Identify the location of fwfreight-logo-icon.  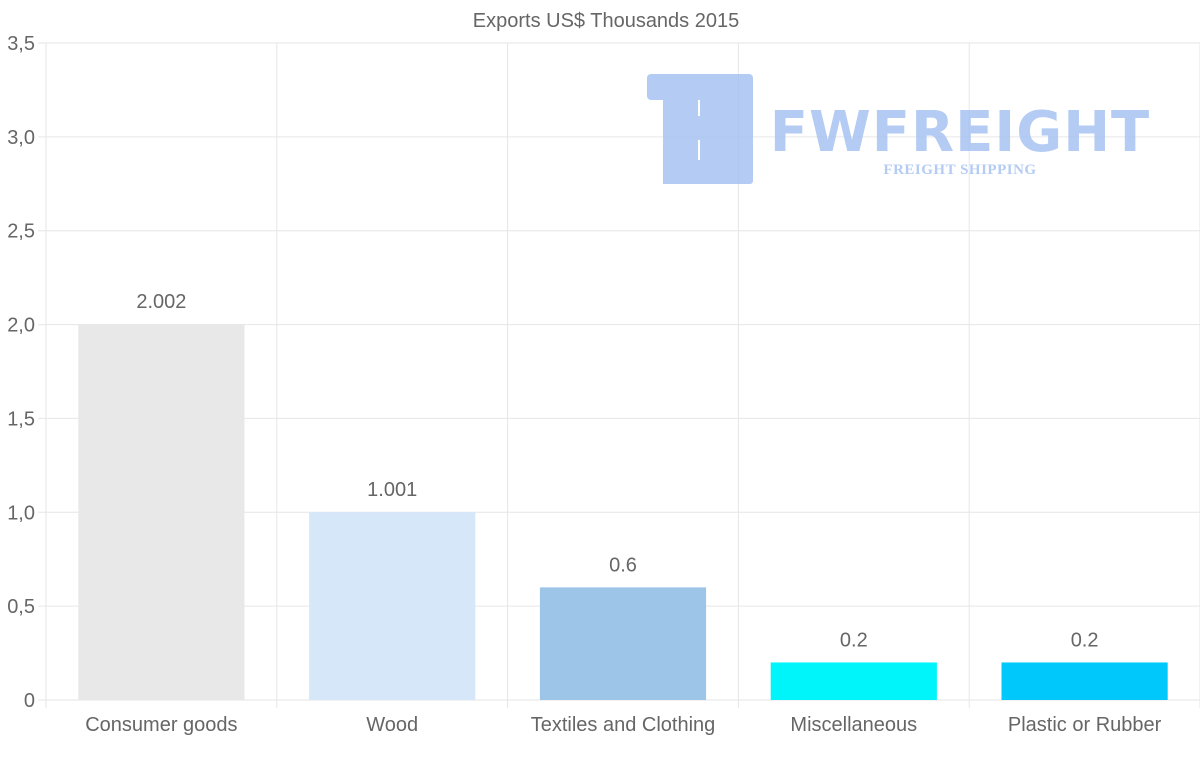
(700, 129).